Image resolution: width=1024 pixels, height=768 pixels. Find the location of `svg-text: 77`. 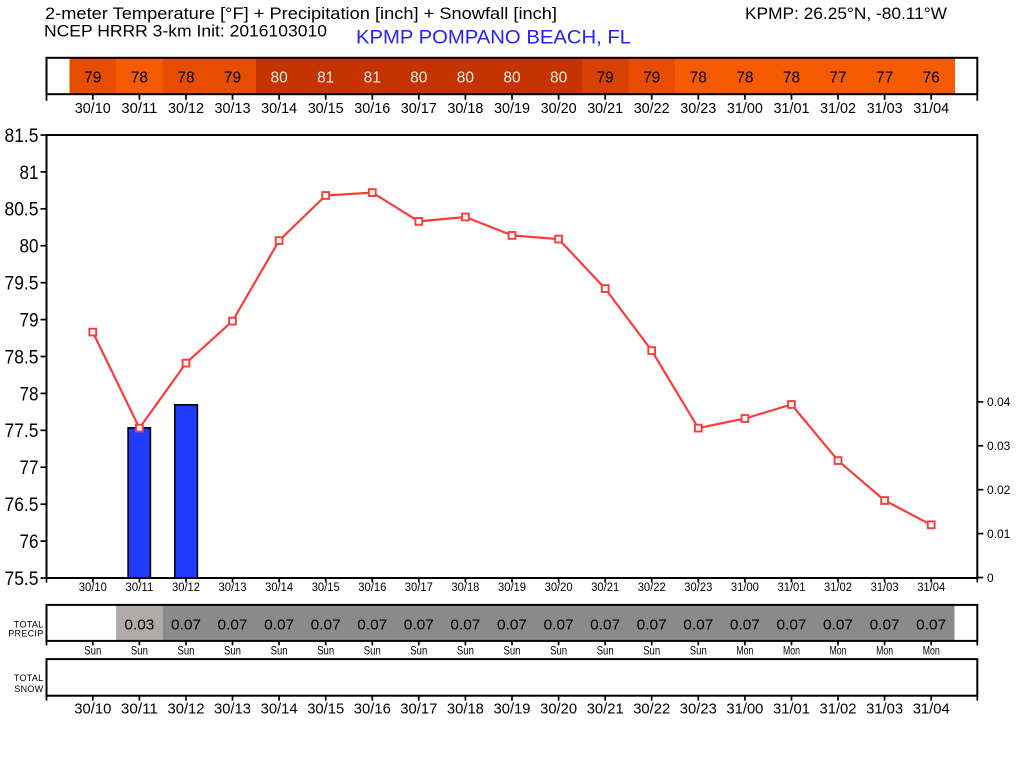

svg-text: 77 is located at coordinates (884, 77).